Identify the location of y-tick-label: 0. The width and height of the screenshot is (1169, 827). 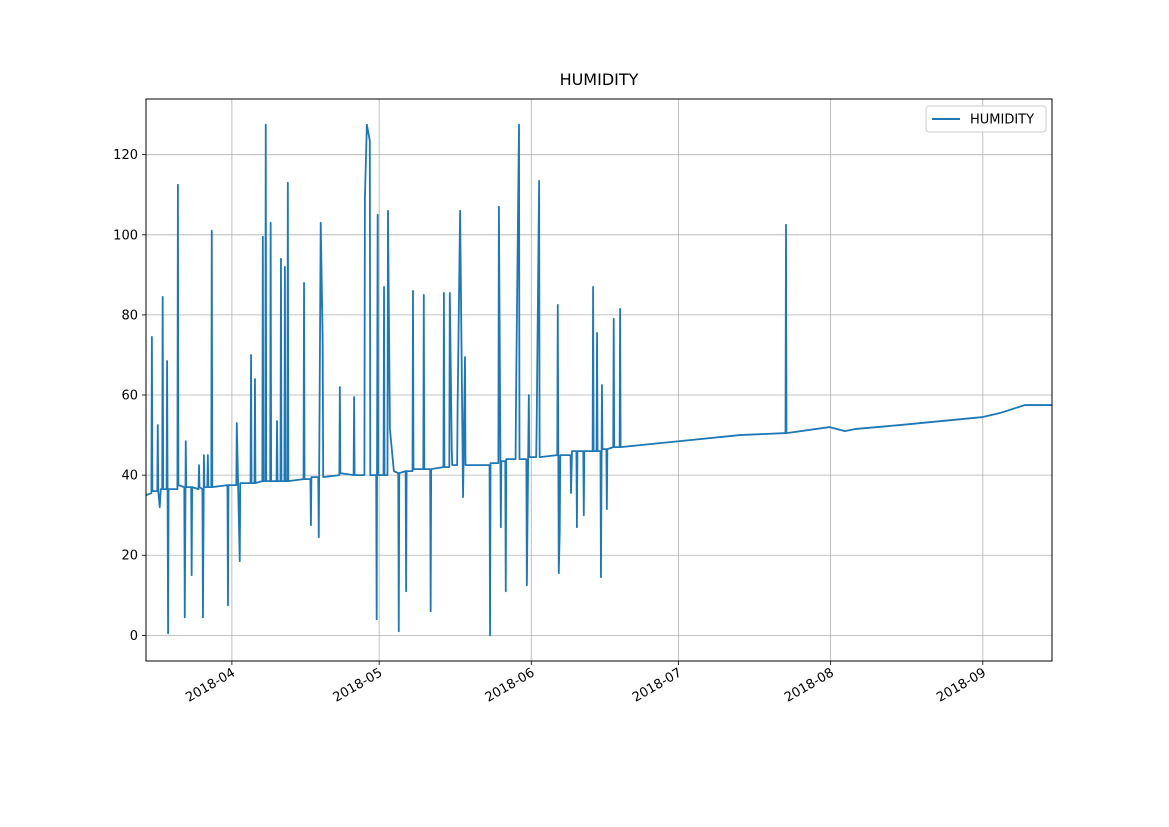
(134, 636).